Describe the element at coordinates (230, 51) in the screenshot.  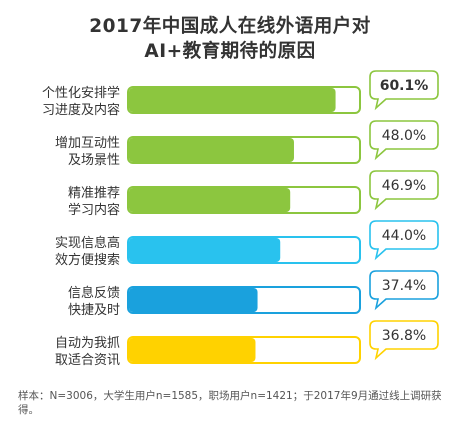
I see `chart-title-line-2: AI+教育期待的原因` at that location.